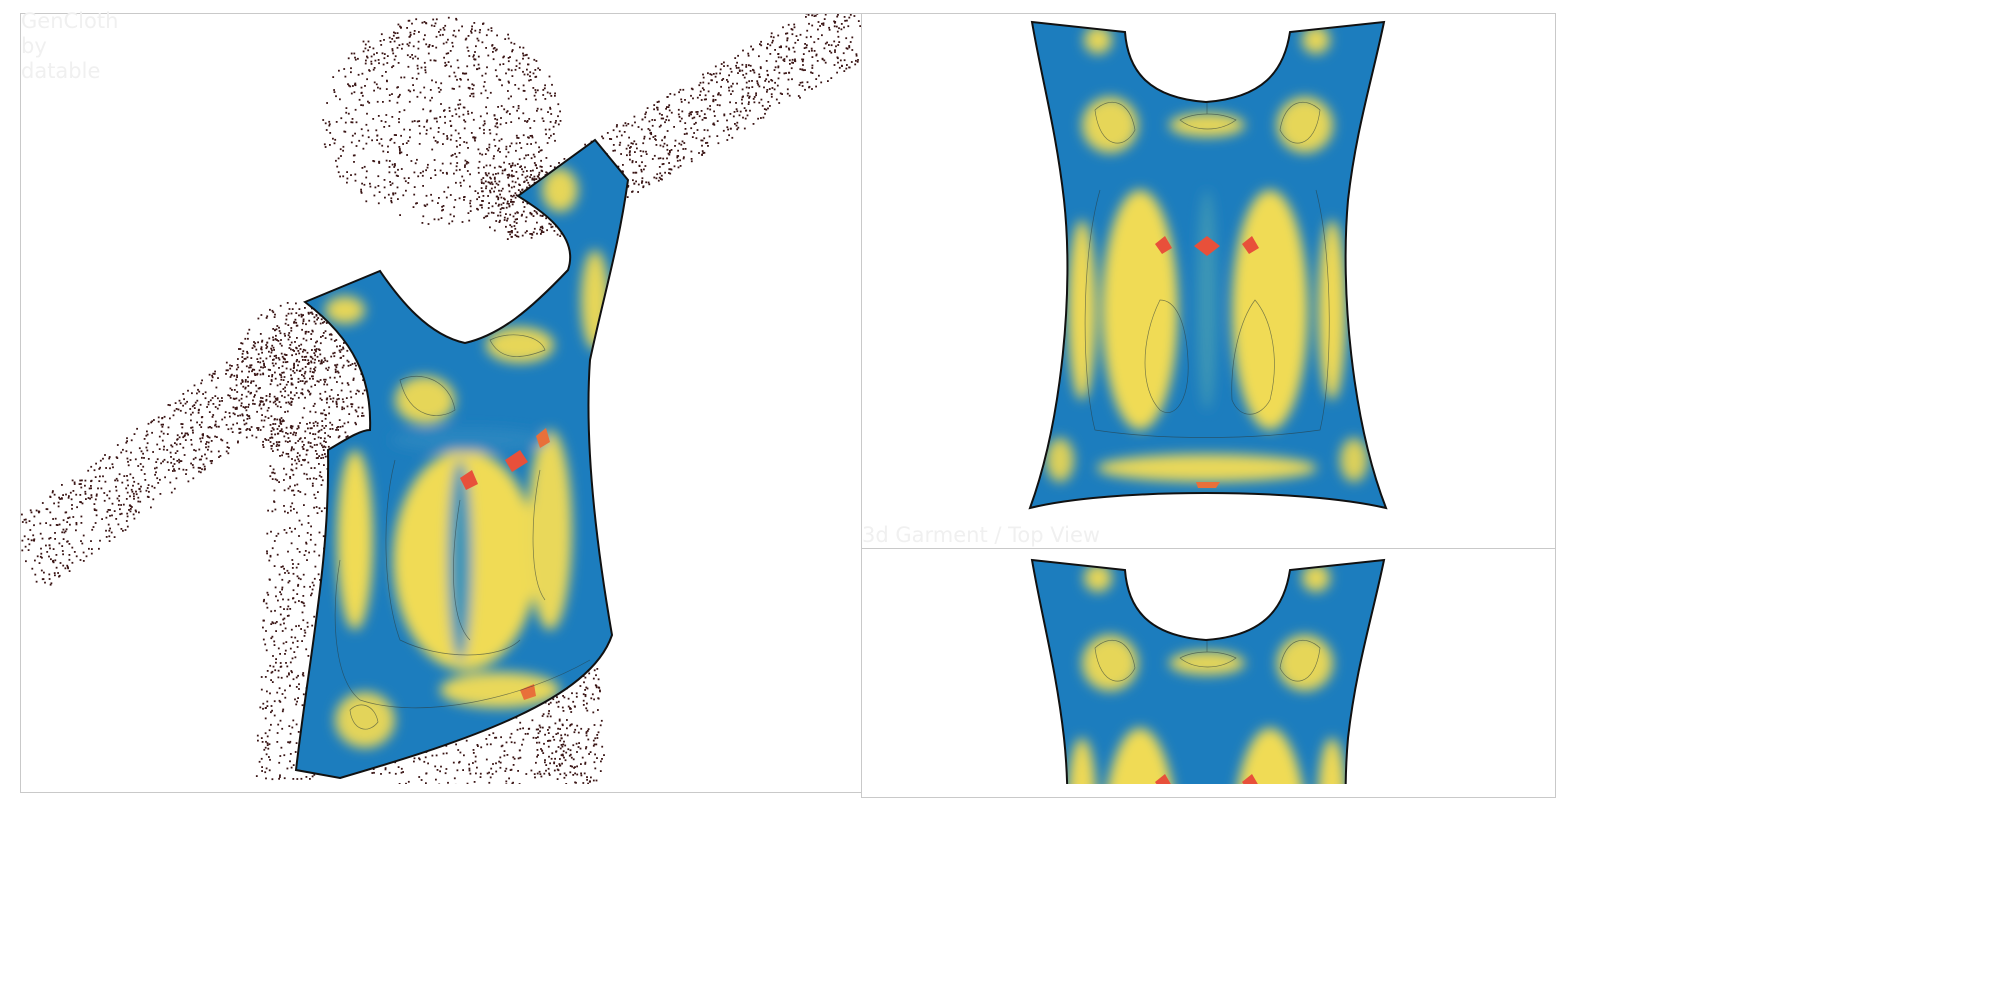  Describe the element at coordinates (1208, 265) in the screenshot. I see `top-view-garment-heatmap` at that location.